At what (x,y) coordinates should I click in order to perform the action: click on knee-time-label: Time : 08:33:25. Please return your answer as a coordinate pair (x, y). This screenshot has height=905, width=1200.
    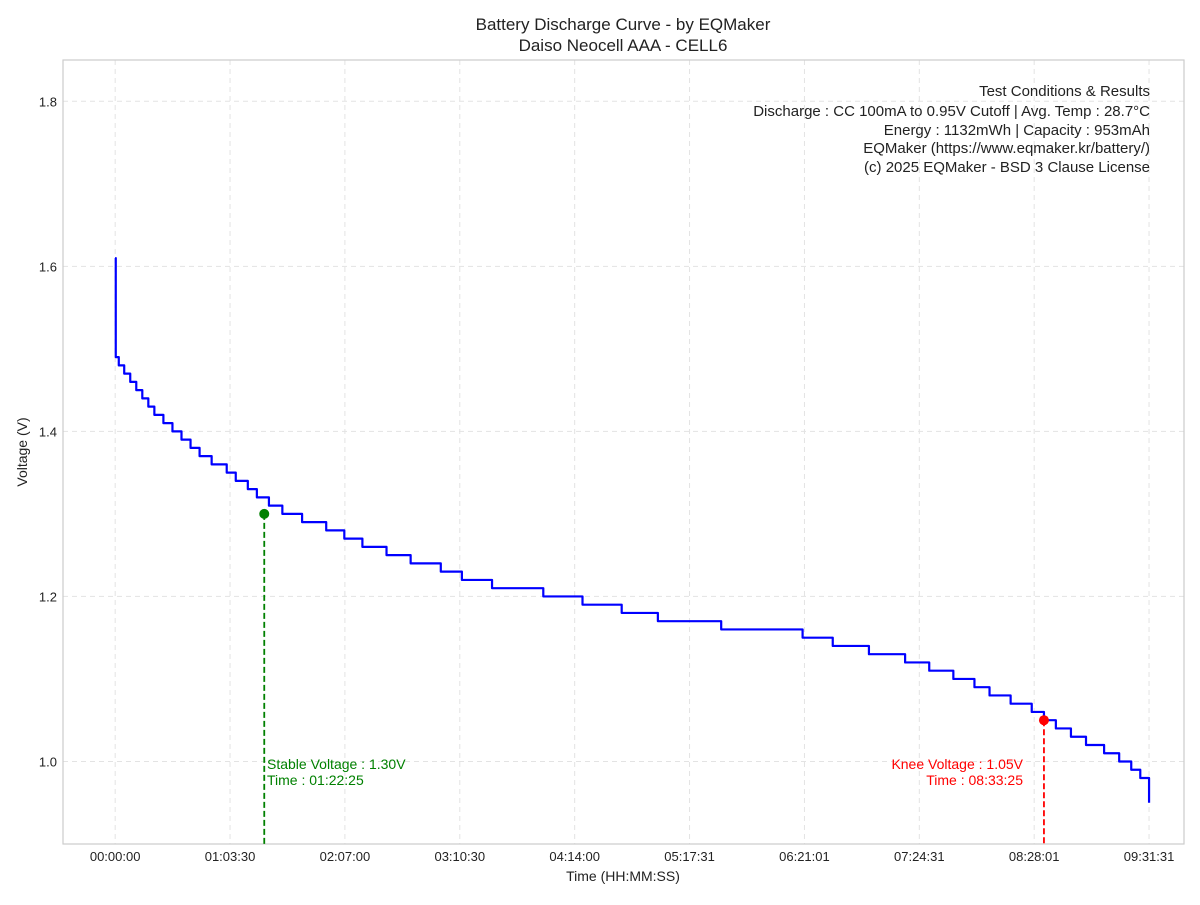
    Looking at the image, I should click on (974, 780).